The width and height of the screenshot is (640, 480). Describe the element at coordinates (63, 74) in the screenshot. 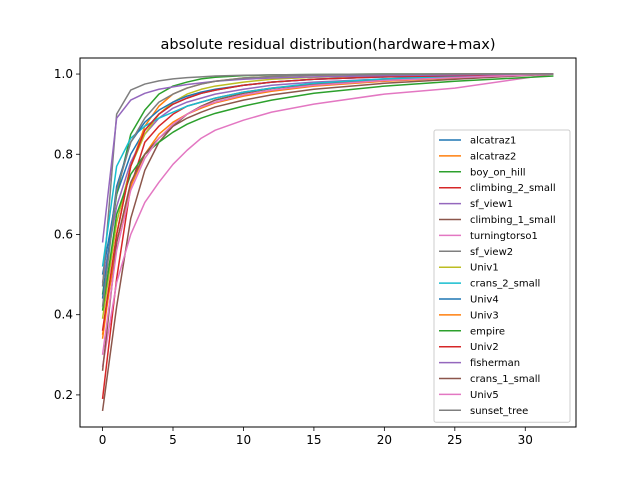

I see `y-tick-label: 1.0` at that location.